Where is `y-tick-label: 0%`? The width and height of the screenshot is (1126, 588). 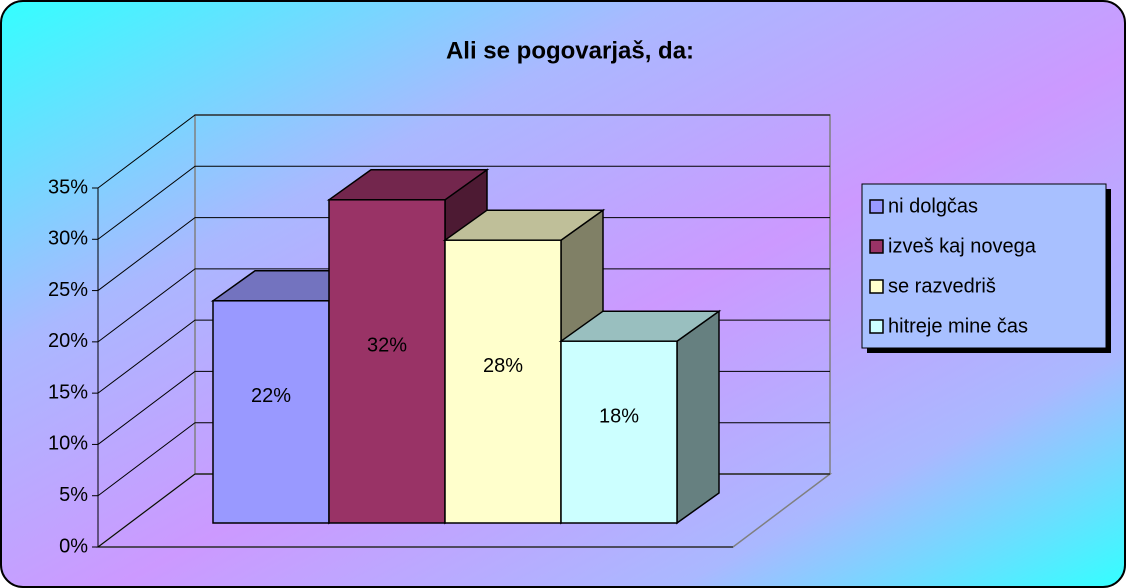
y-tick-label: 0% is located at coordinates (73, 546).